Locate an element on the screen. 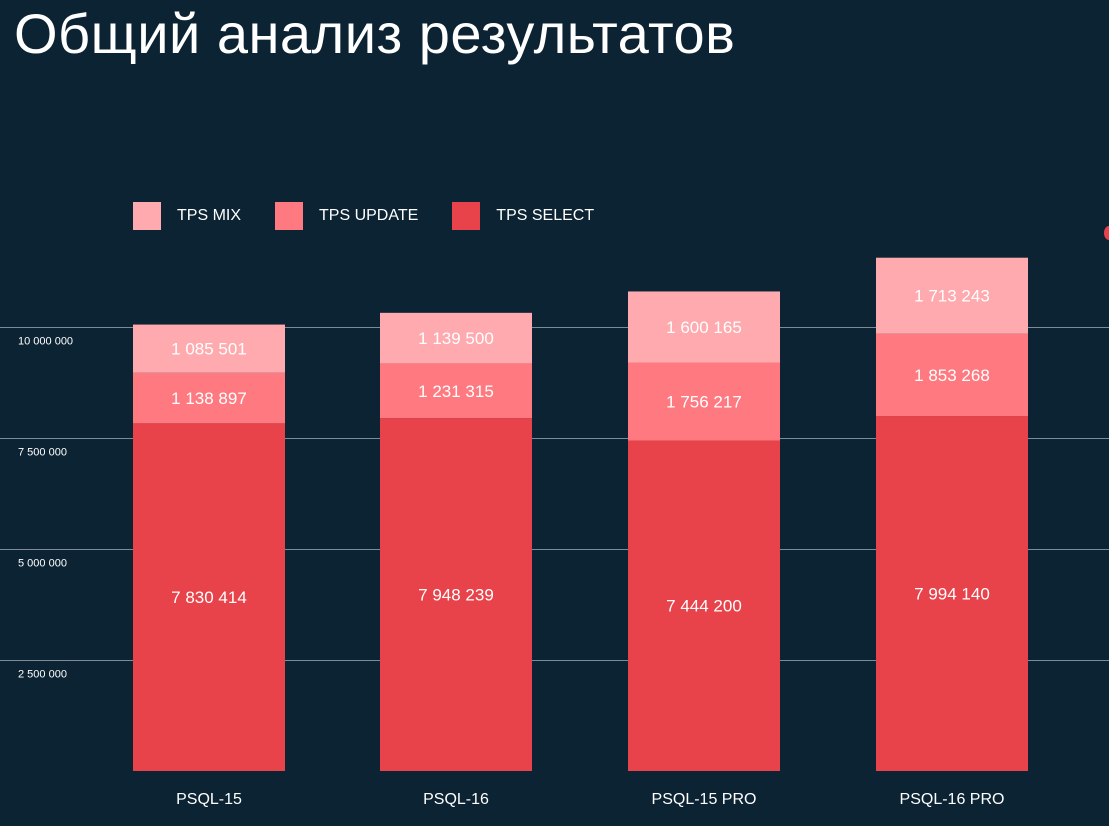 Image resolution: width=1109 pixels, height=826 pixels. data-label-tps-mix: 1 713 243 is located at coordinates (952, 296).